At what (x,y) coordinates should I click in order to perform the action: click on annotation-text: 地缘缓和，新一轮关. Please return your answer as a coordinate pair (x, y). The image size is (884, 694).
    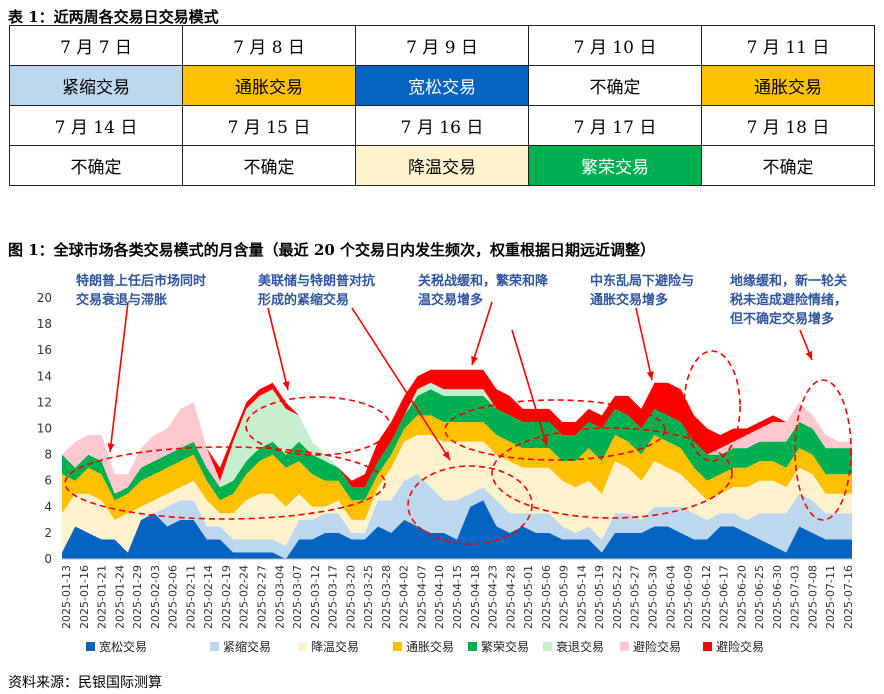
    Looking at the image, I should click on (788, 281).